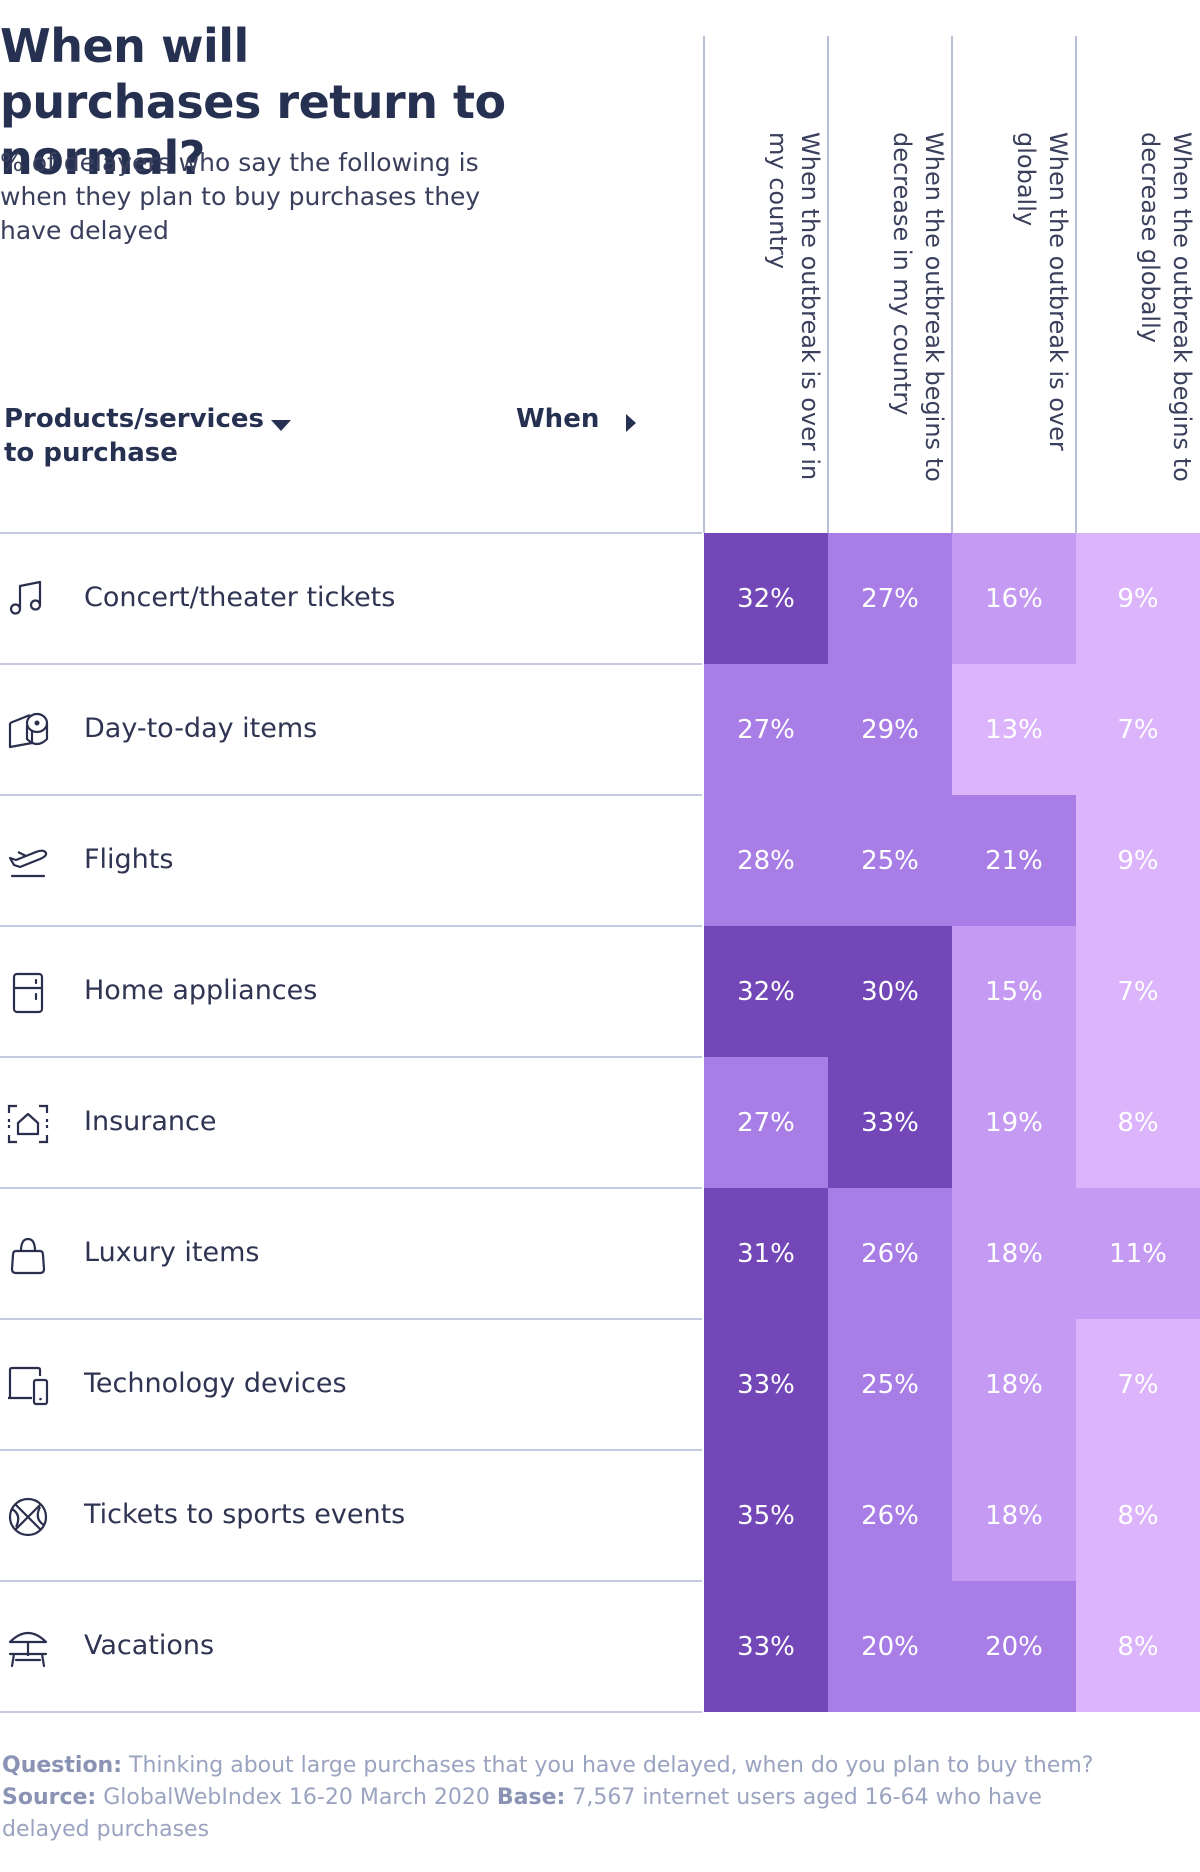 This screenshot has width=1200, height=1872. What do you see at coordinates (1014, 1122) in the screenshot?
I see `value-cell: 19%` at bounding box center [1014, 1122].